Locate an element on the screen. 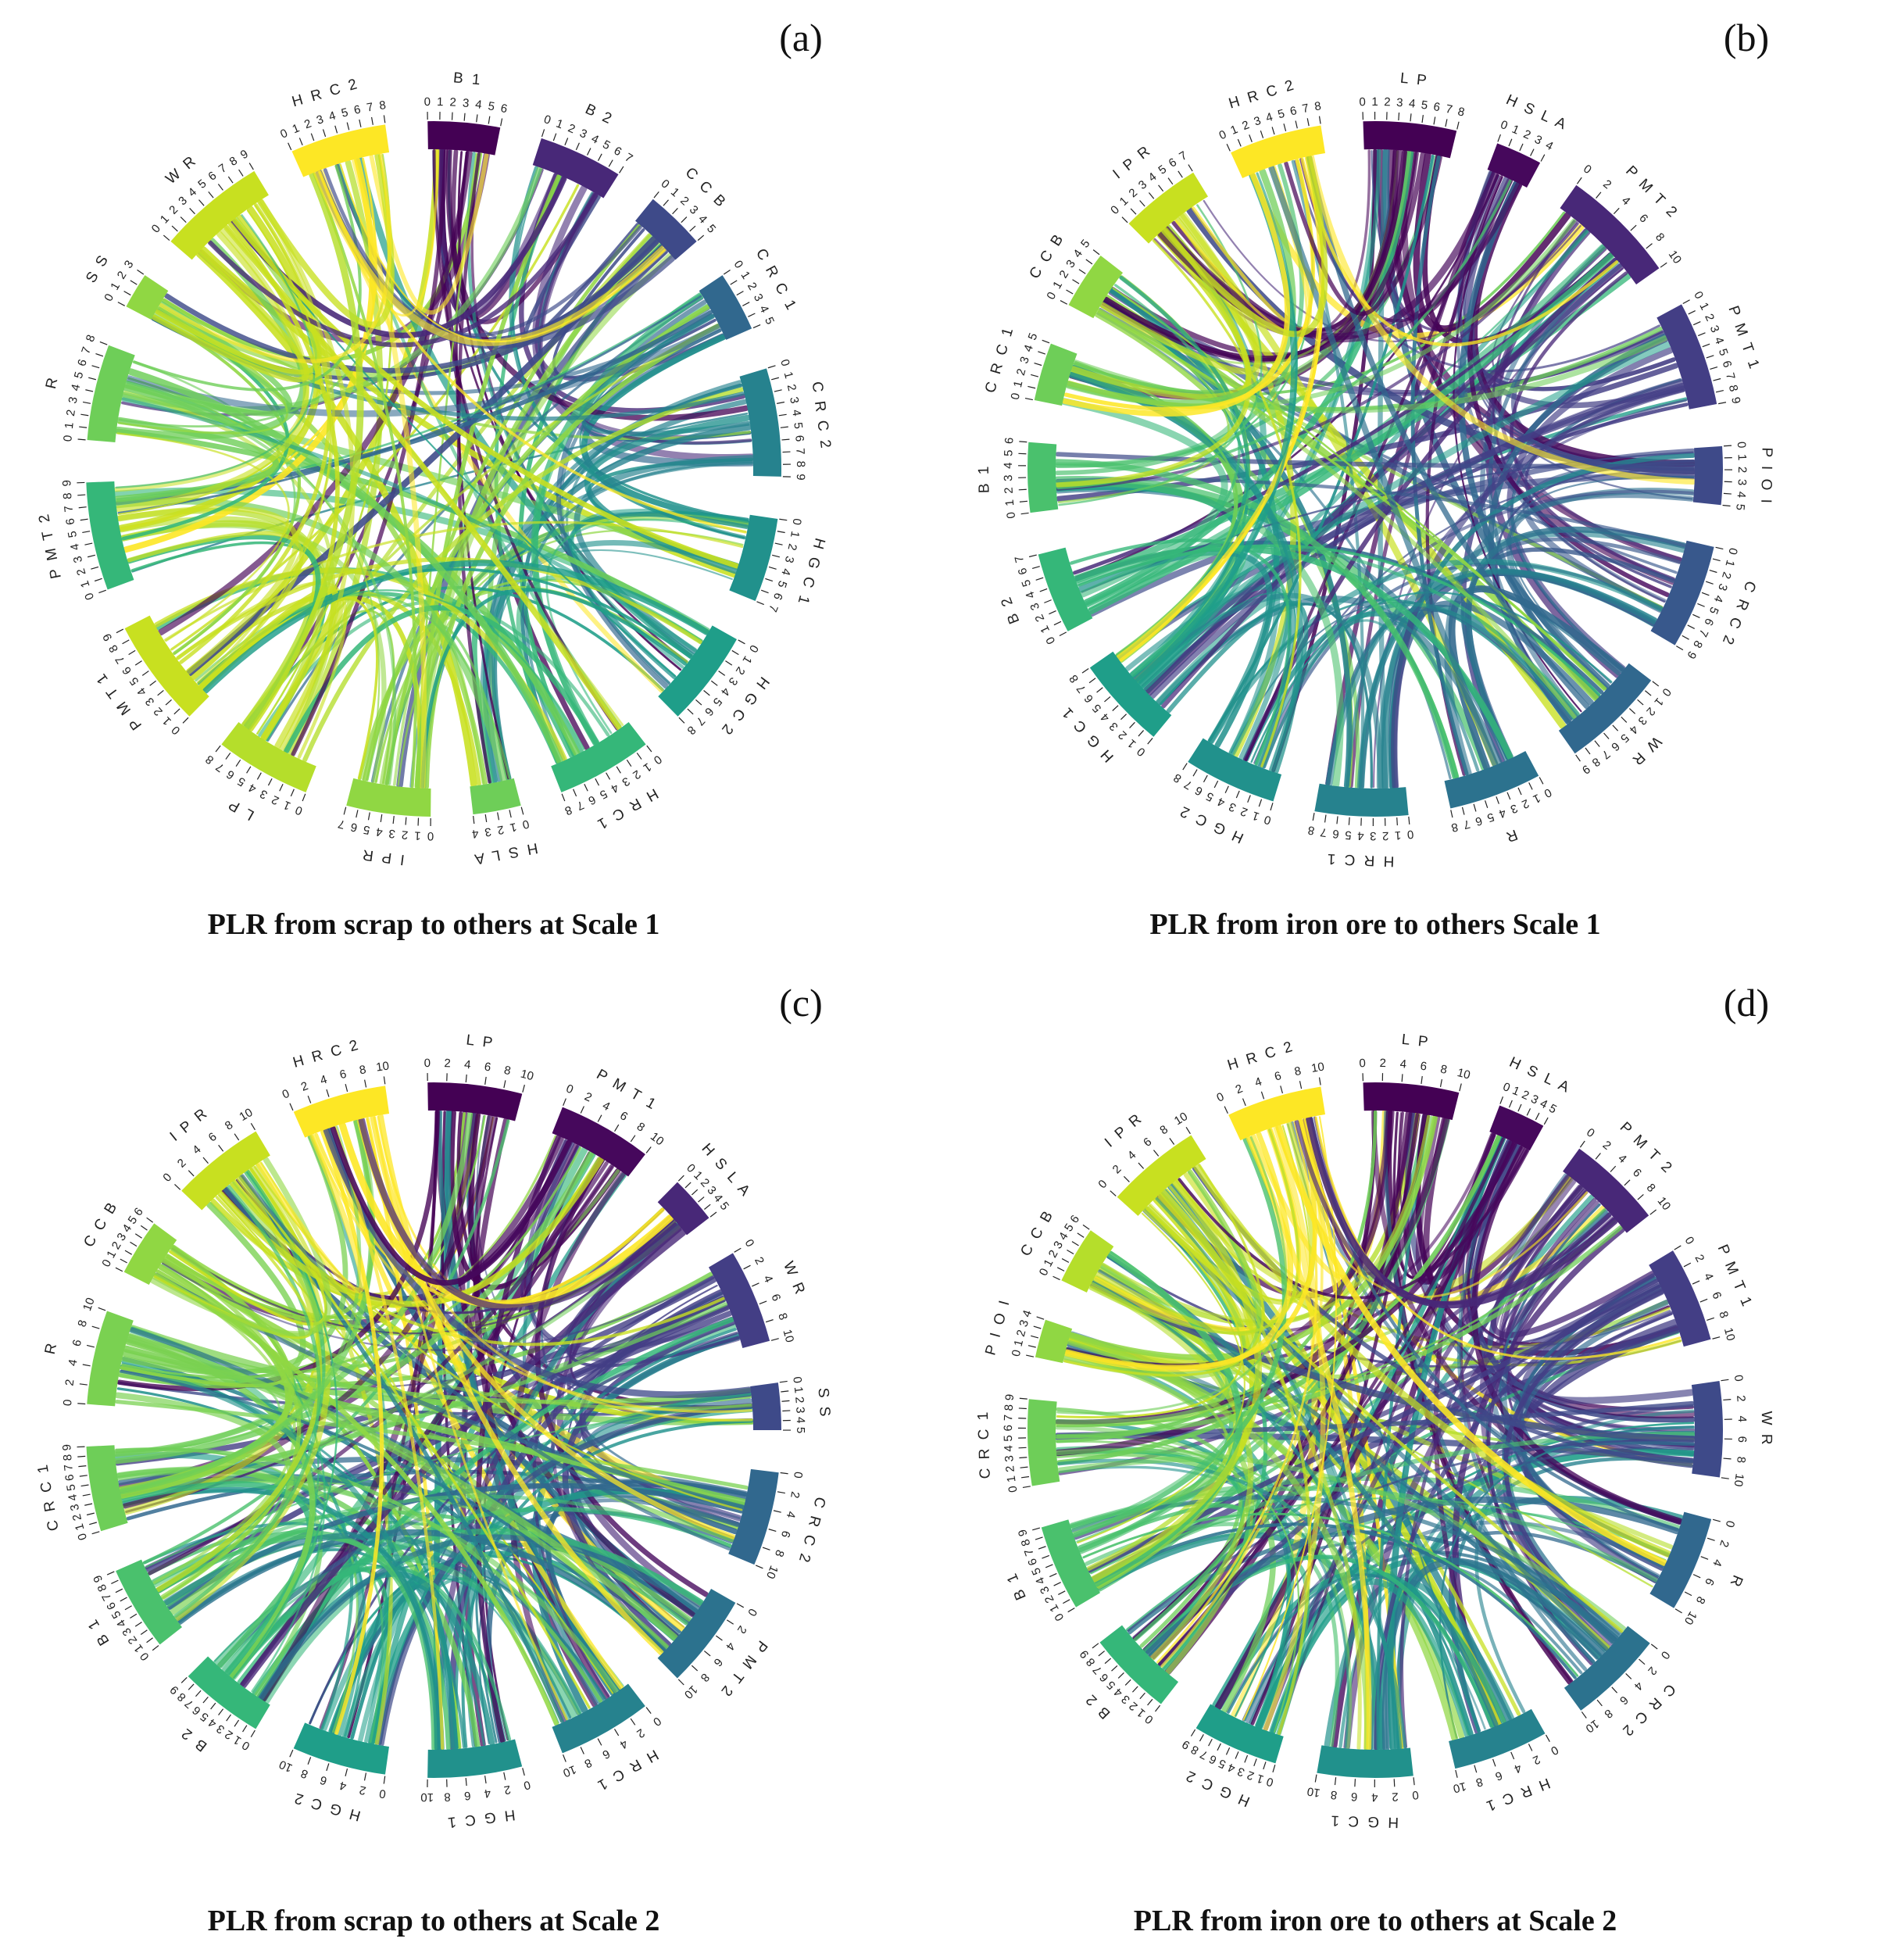  segment-lp: 0 2 4 6 8 10 L P is located at coordinates (479, 1076).